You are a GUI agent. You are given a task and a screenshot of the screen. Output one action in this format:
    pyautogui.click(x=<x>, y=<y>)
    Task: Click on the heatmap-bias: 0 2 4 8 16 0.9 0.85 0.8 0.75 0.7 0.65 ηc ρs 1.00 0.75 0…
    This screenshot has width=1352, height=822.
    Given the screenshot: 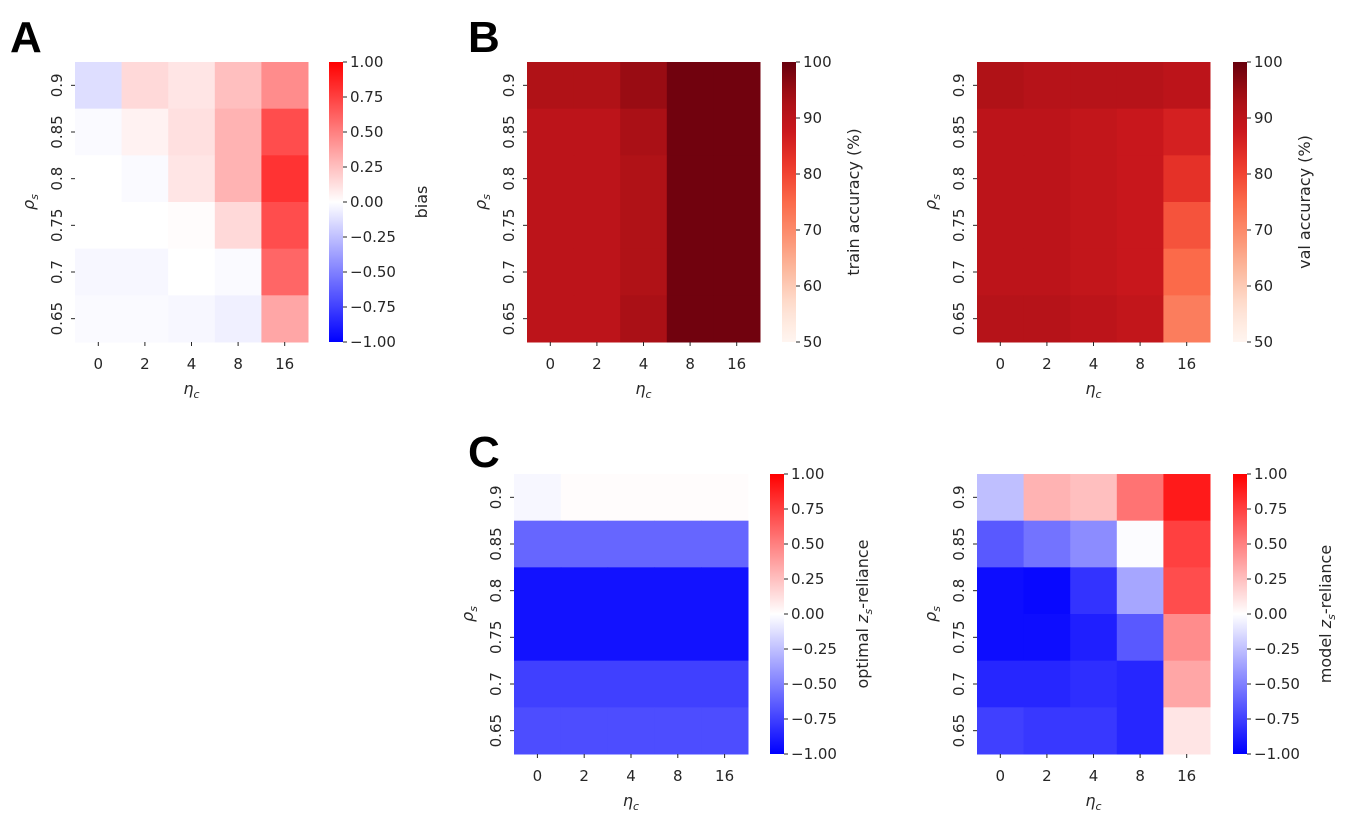 What is the action you would take?
    pyautogui.click(x=225, y=227)
    